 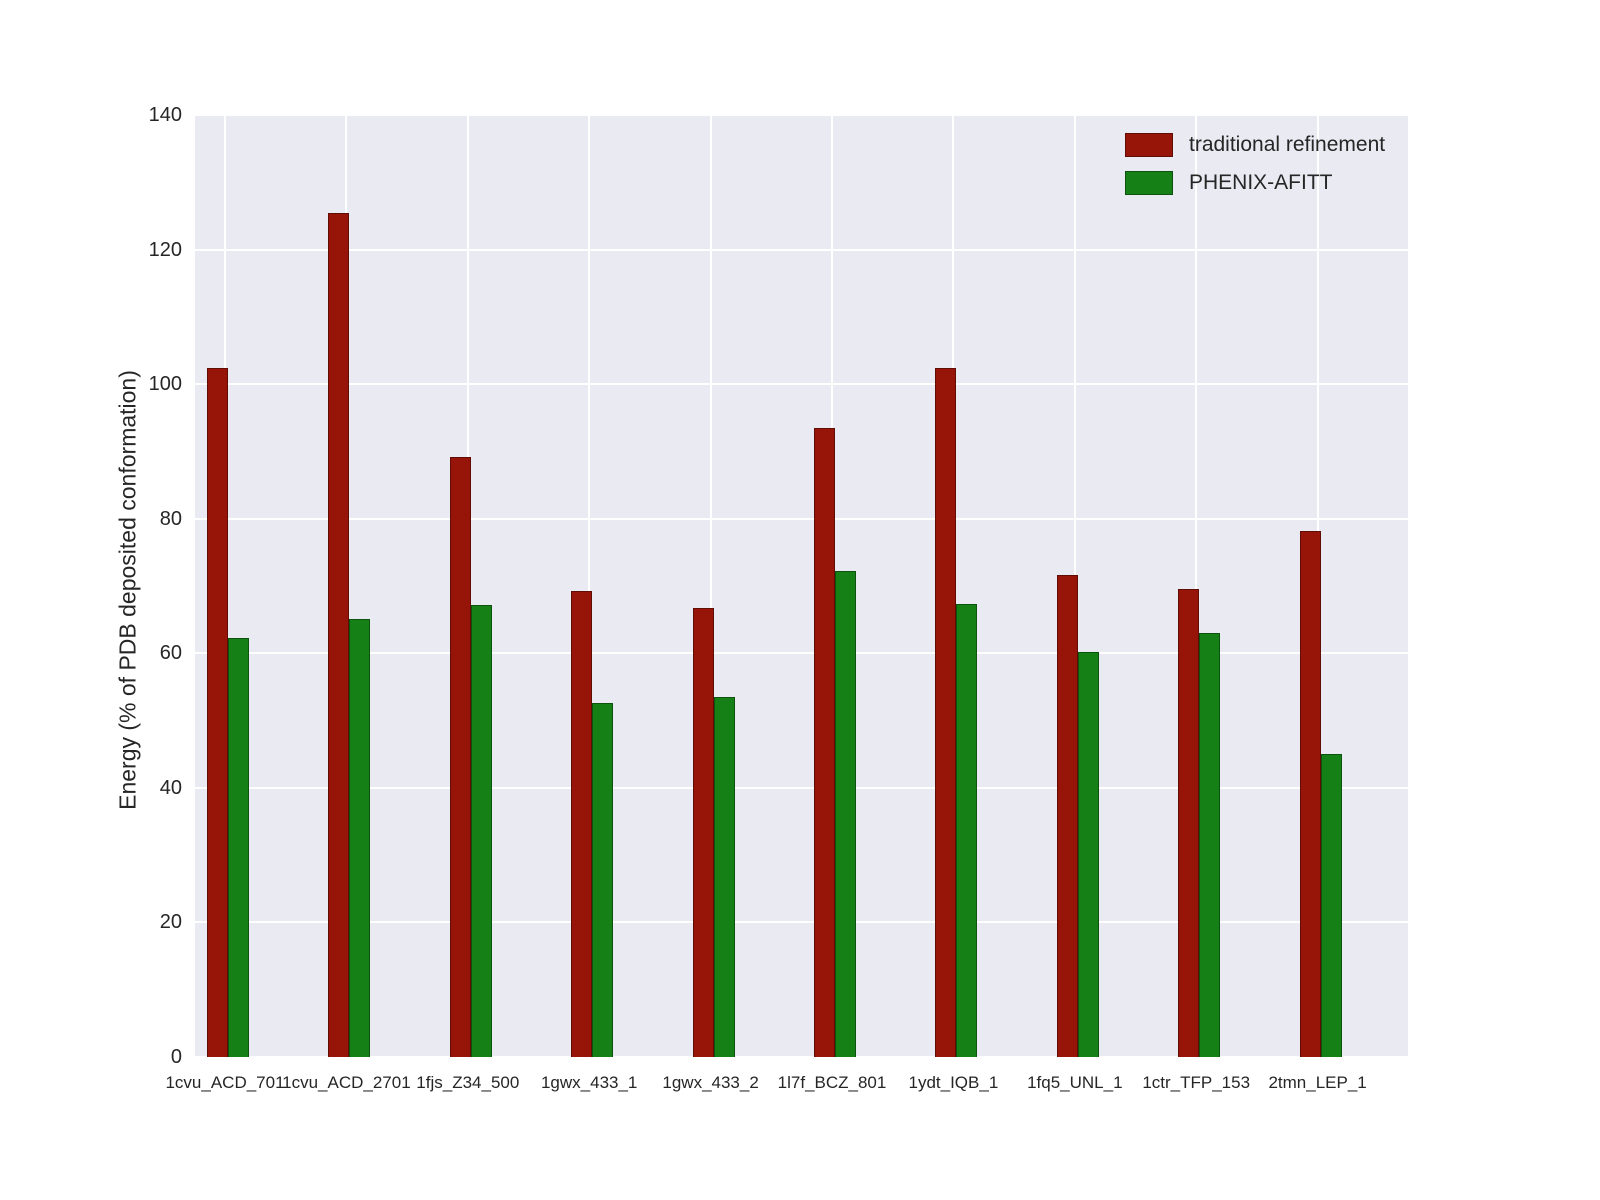 I want to click on x-tick-label: 1fjs_Z34_500, so click(x=468, y=1082).